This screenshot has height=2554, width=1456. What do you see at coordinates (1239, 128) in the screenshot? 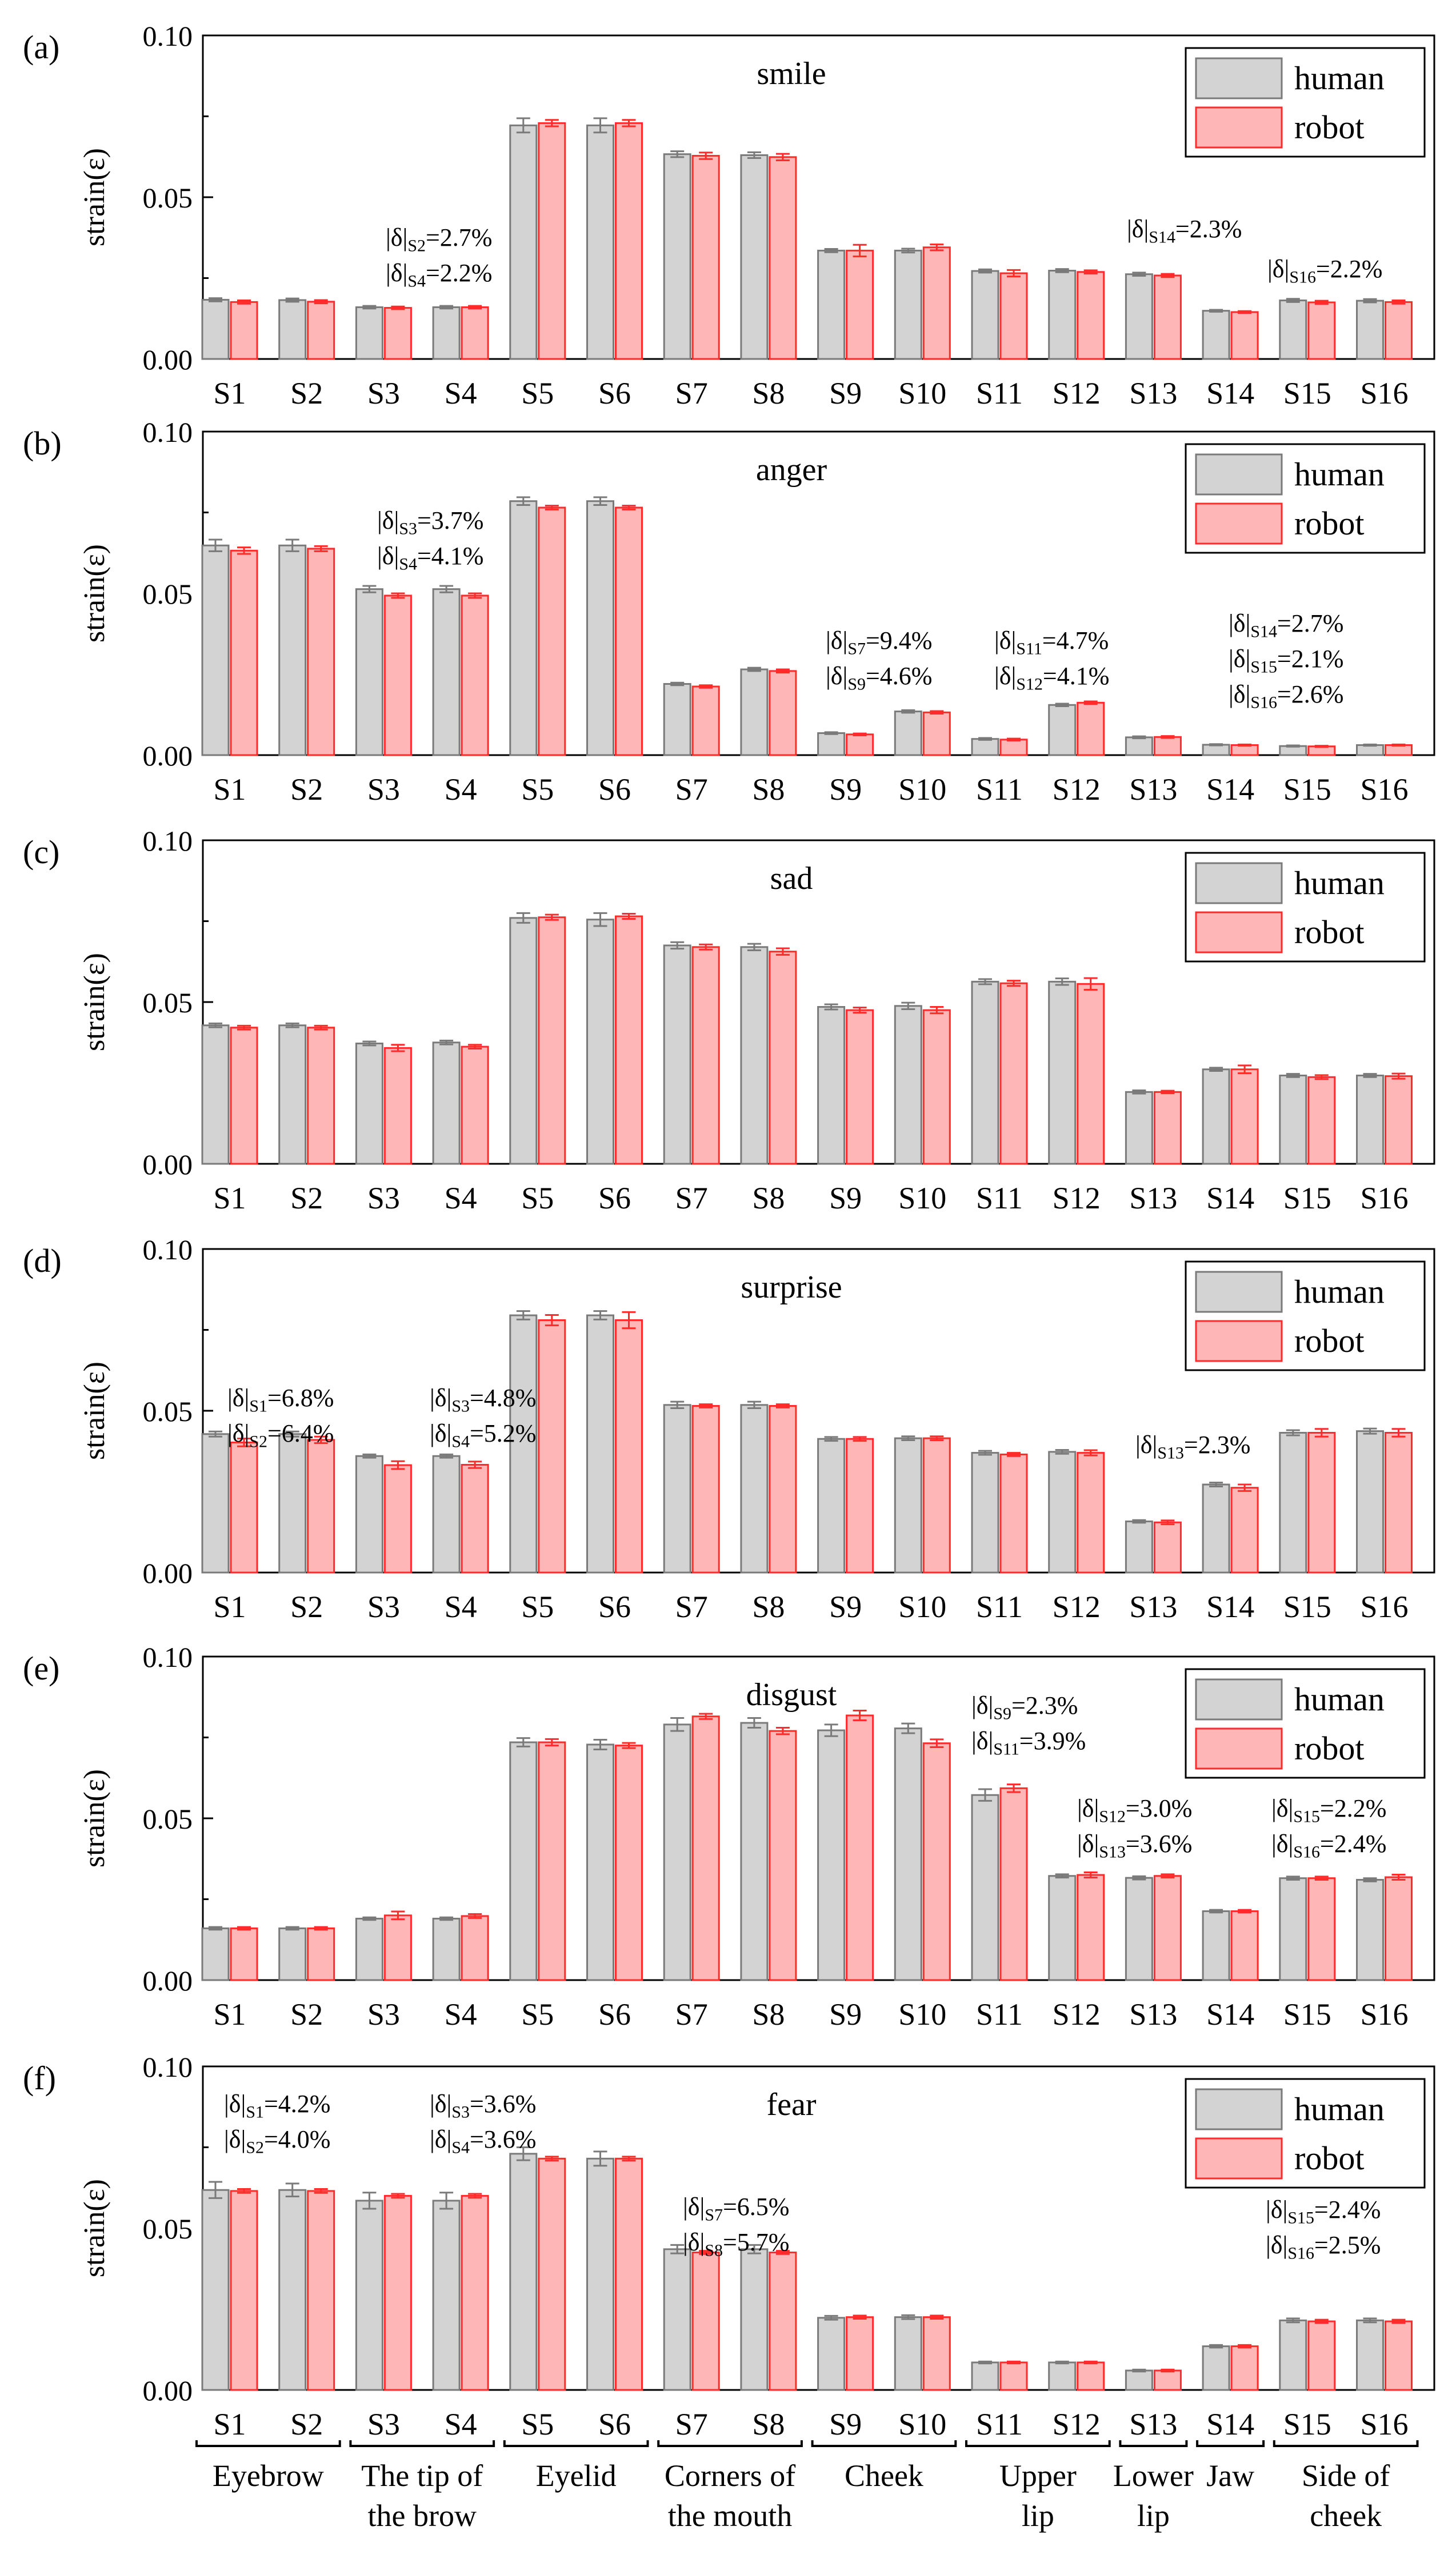
I see `legend-swatch-robot` at bounding box center [1239, 128].